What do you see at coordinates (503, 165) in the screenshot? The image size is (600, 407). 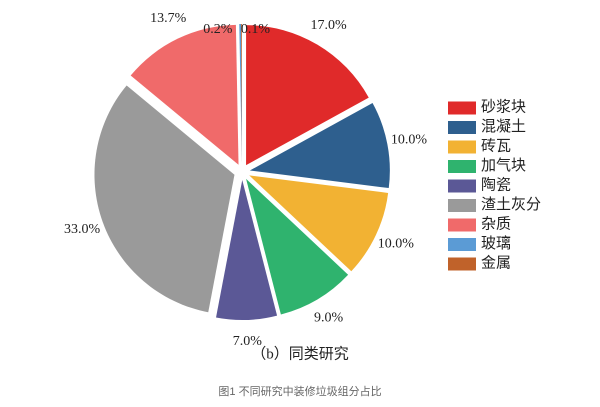 I see `legend-label: 加气块` at bounding box center [503, 165].